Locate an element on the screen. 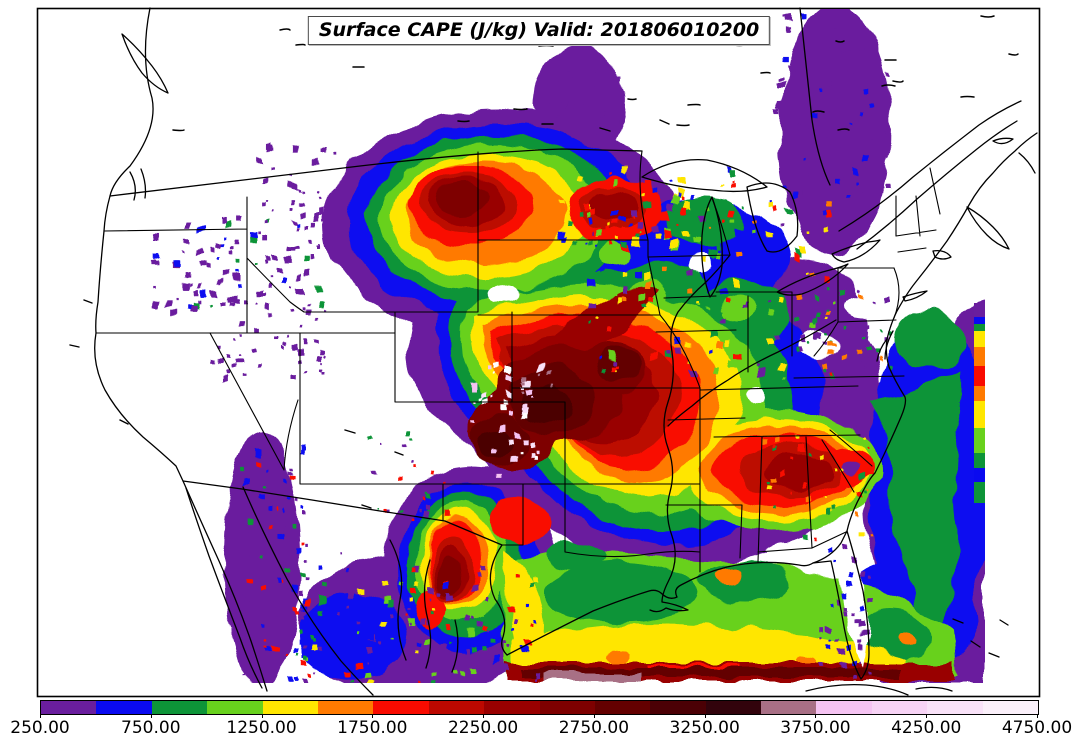 Image resolution: width=1081 pixels, height=745 pixels. domain-edge-strip is located at coordinates (979, 403).